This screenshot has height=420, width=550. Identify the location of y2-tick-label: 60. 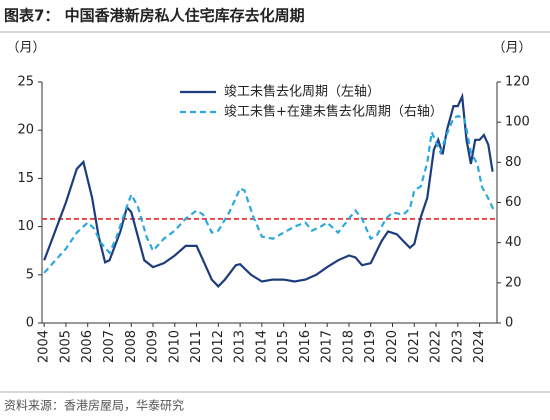
(513, 202).